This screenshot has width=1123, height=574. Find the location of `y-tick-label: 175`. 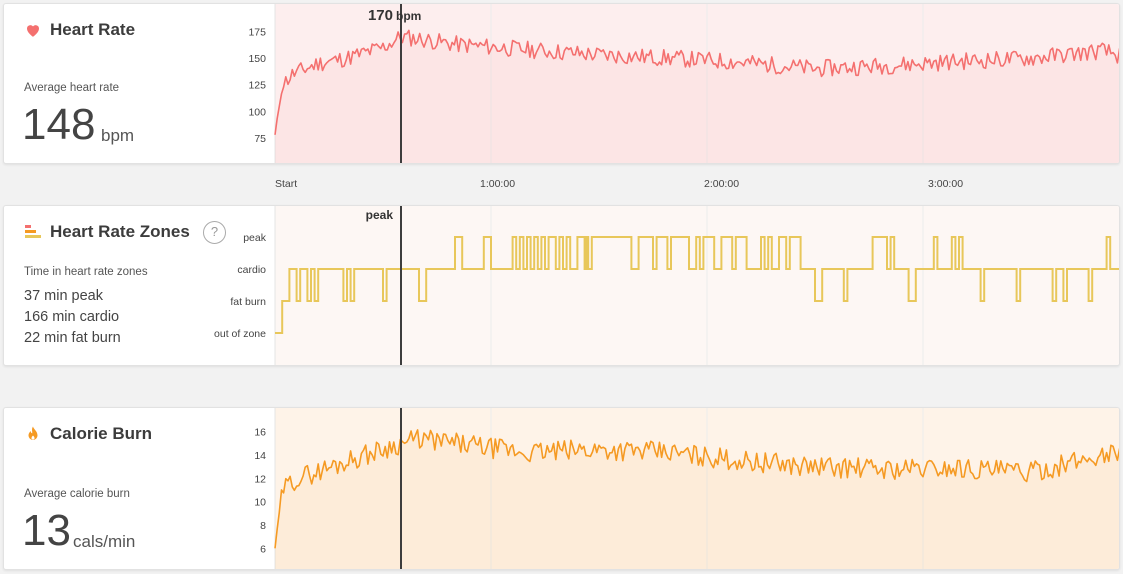

y-tick-label: 175 is located at coordinates (257, 32).